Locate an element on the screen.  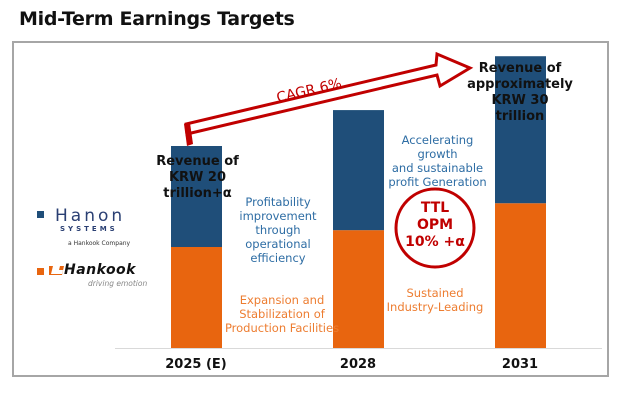
note-line: Profitability is located at coordinates (278, 202).